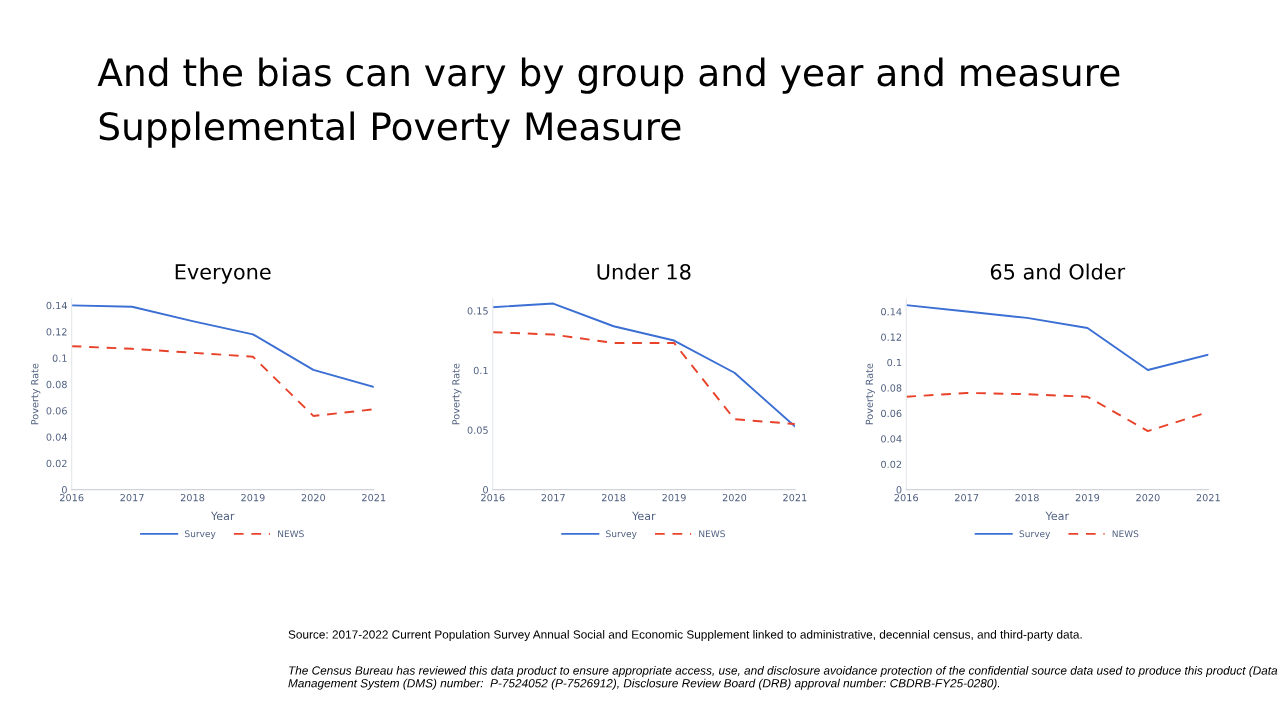 The image size is (1280, 720). Describe the element at coordinates (1058, 271) in the screenshot. I see `chart-title: 65 and Older` at that location.